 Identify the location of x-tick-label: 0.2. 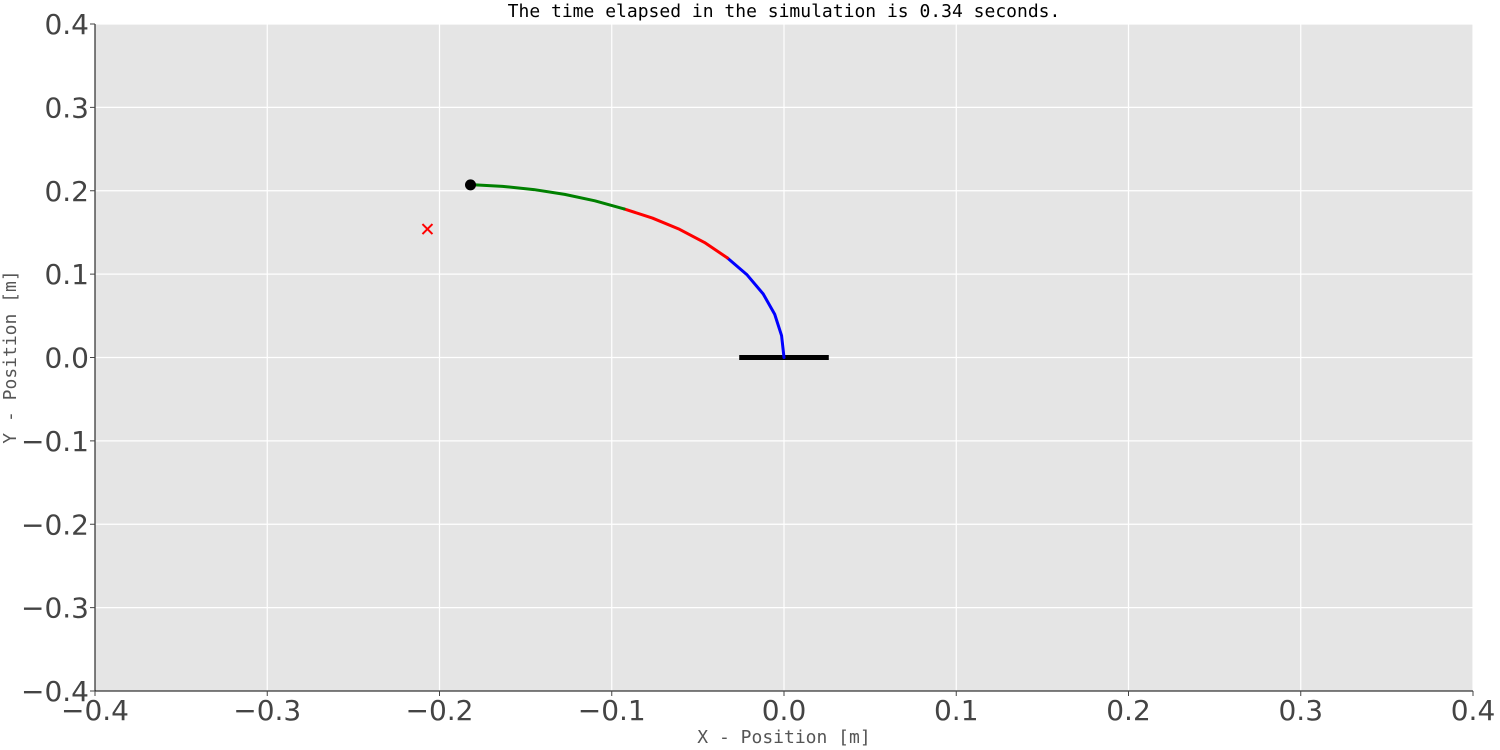
(1128, 710).